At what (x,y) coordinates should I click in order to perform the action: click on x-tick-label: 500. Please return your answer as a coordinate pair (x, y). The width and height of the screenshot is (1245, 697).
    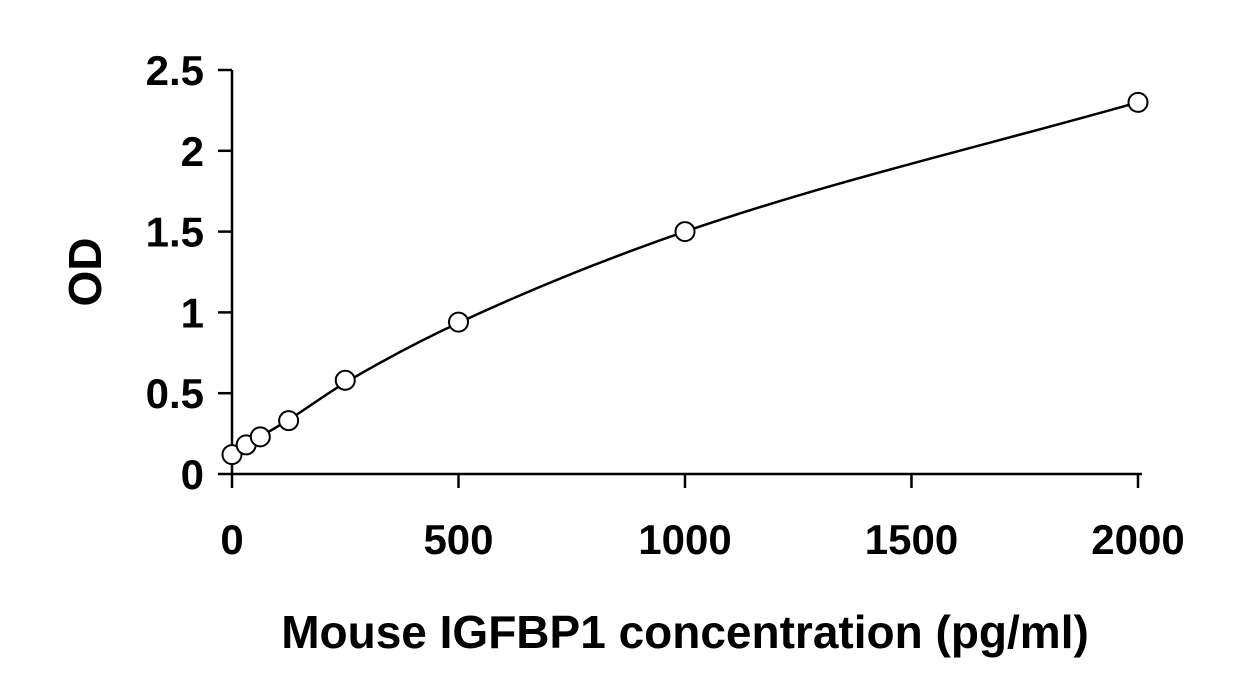
    Looking at the image, I should click on (458, 539).